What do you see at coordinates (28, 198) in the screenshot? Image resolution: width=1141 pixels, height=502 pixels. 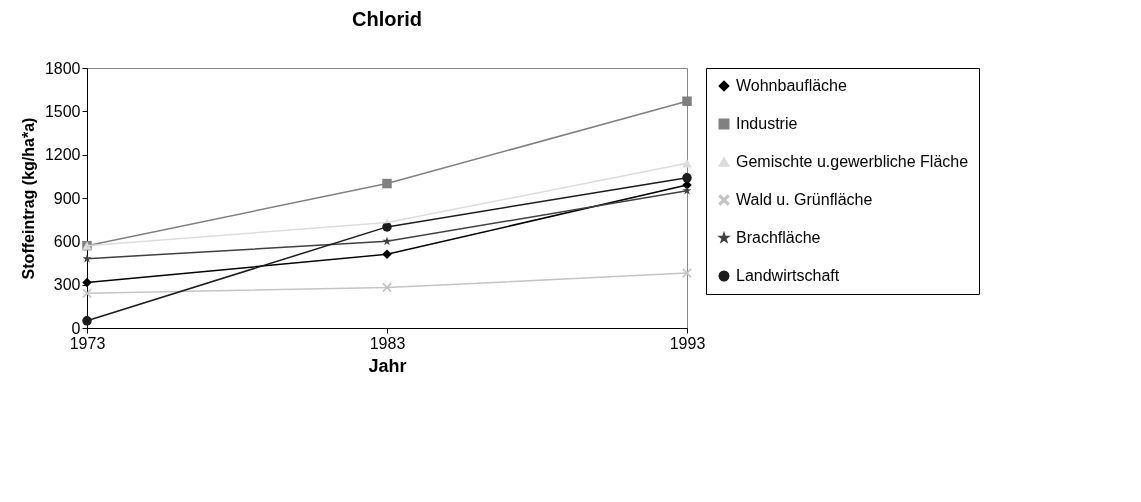 I see `y-axis-title: Stoffeintrag (kg/ha*a)` at bounding box center [28, 198].